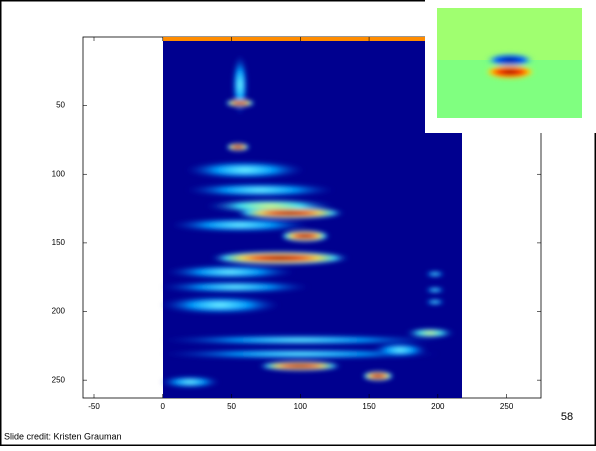 This screenshot has width=596, height=451. What do you see at coordinates (94, 406) in the screenshot?
I see `x-tick-label: -50` at bounding box center [94, 406].